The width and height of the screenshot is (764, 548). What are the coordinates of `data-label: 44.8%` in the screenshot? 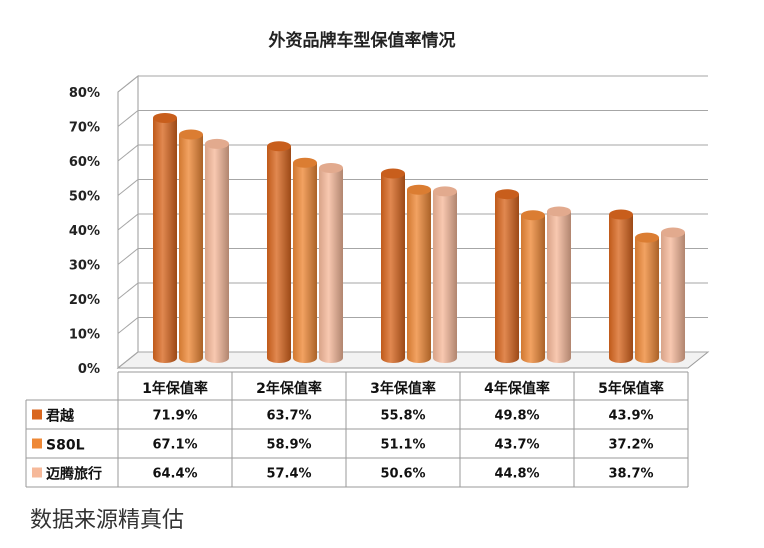 It's located at (516, 474).